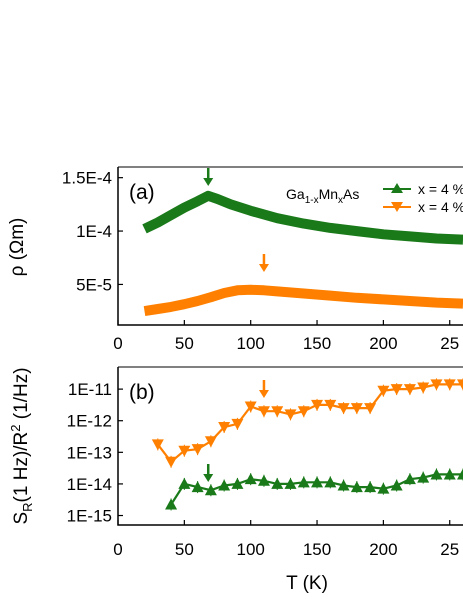 The image size is (463, 599). Describe the element at coordinates (286, 336) in the screenshot. I see `panel-a-x-ticks: 0 50 100 150 200 25` at that location.